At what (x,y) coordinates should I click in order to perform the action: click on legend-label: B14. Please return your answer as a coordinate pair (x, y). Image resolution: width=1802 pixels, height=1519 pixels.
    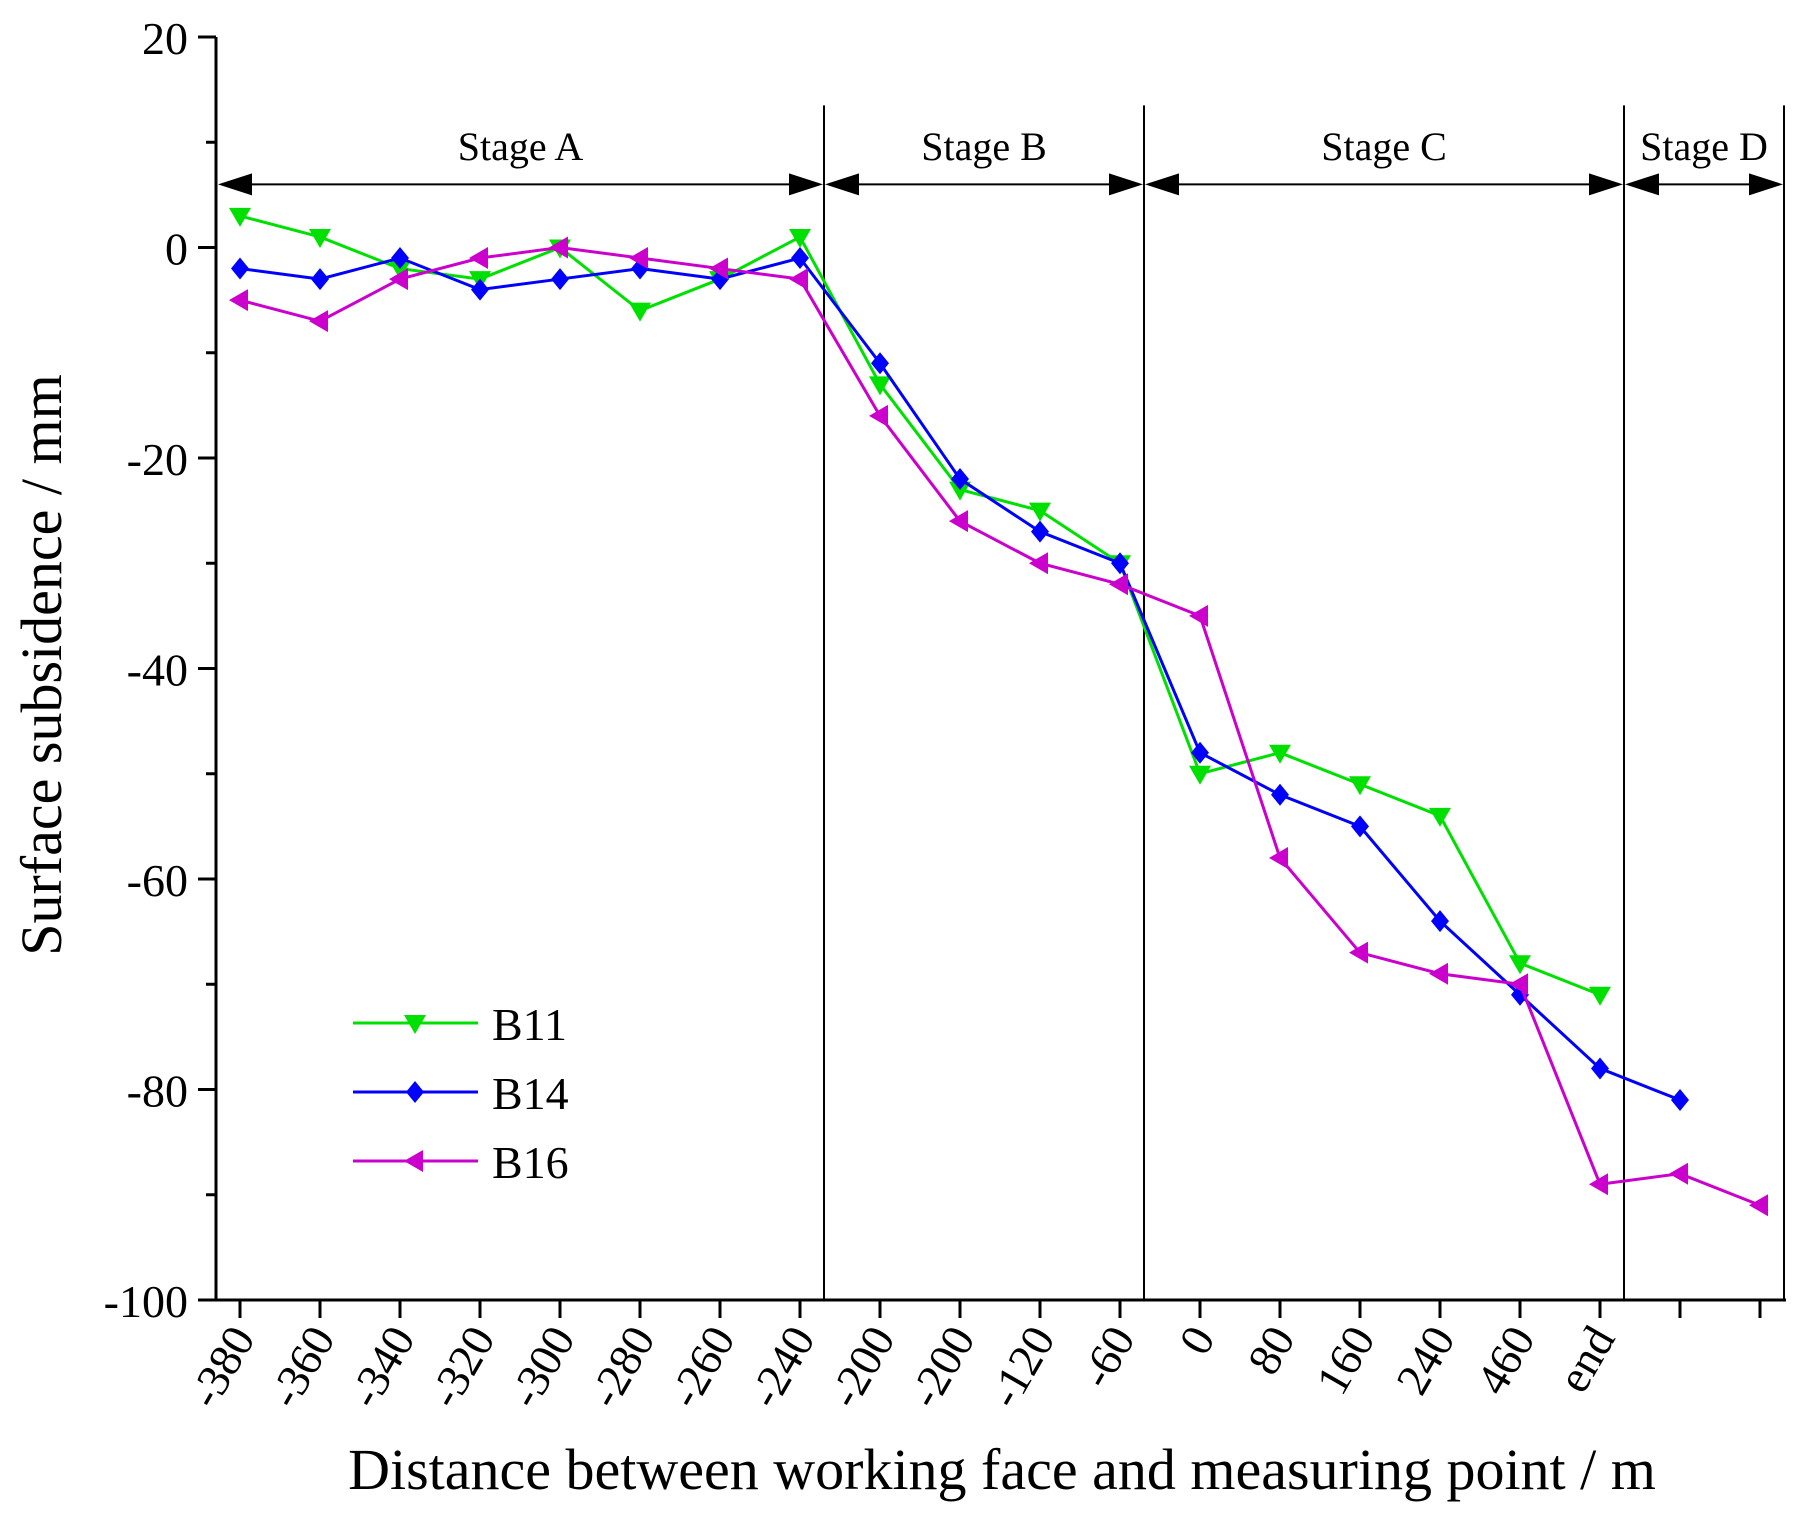
    Looking at the image, I should click on (530, 1093).